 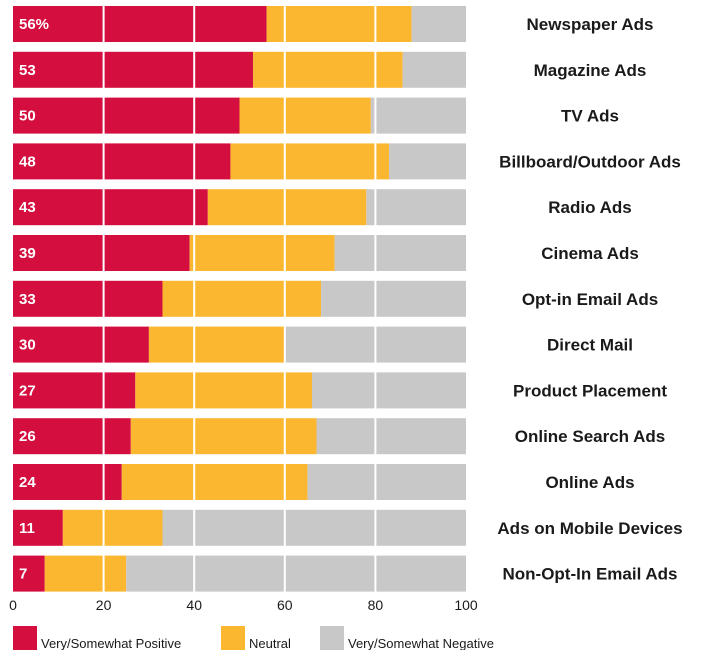 What do you see at coordinates (270, 643) in the screenshot?
I see `legend-label: Neutral` at bounding box center [270, 643].